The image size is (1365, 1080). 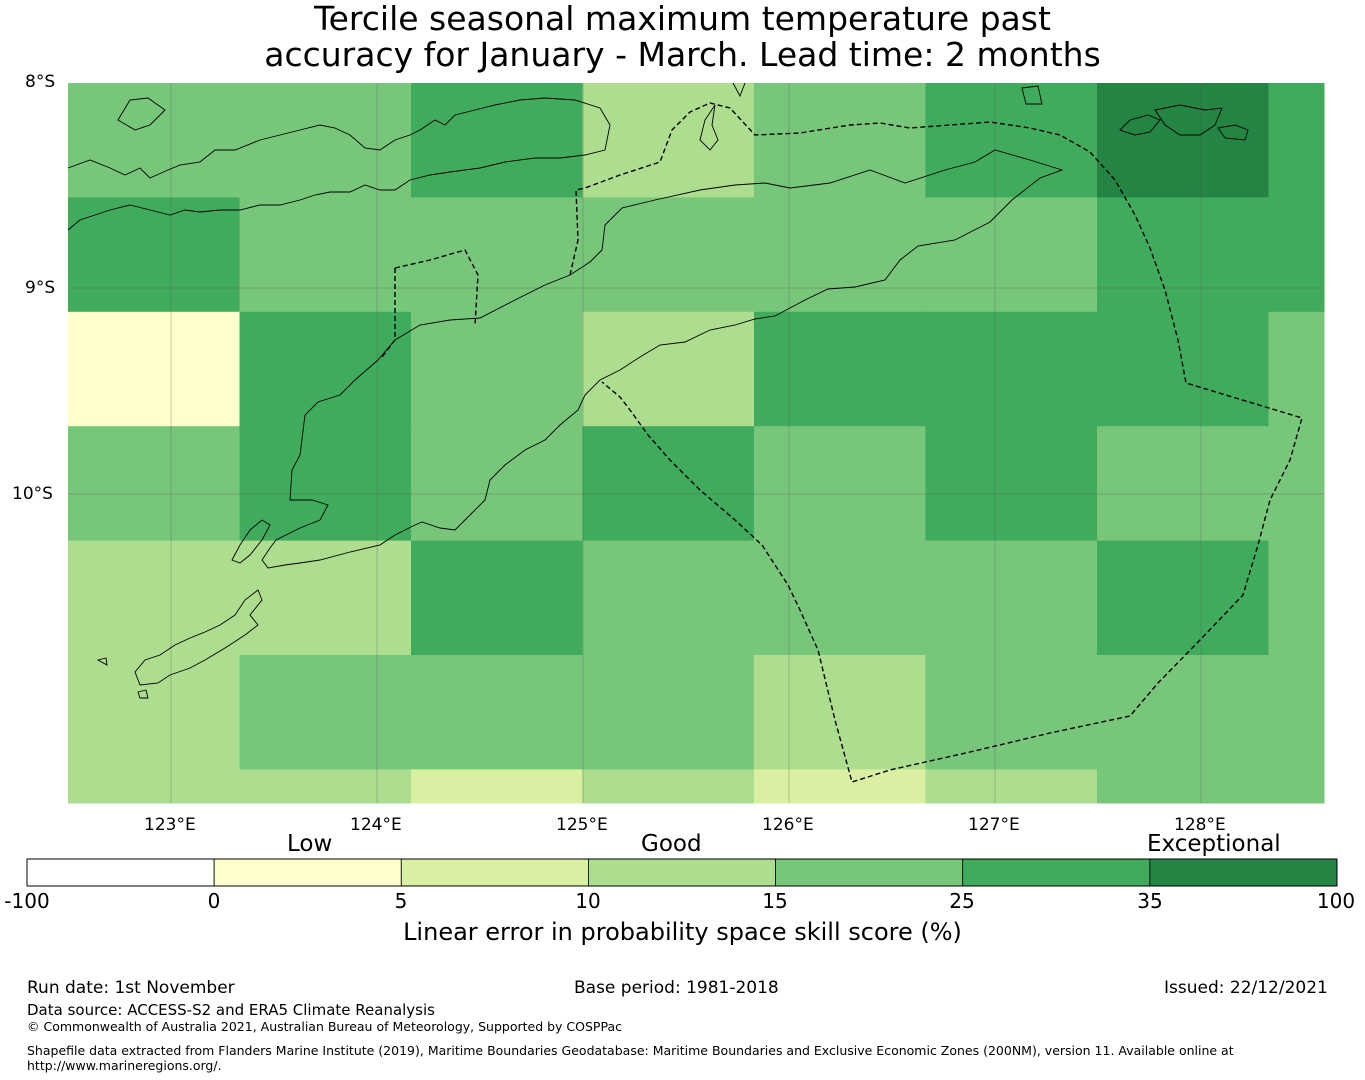 I want to click on lon-label-128e: 128°E, so click(x=1200, y=825).